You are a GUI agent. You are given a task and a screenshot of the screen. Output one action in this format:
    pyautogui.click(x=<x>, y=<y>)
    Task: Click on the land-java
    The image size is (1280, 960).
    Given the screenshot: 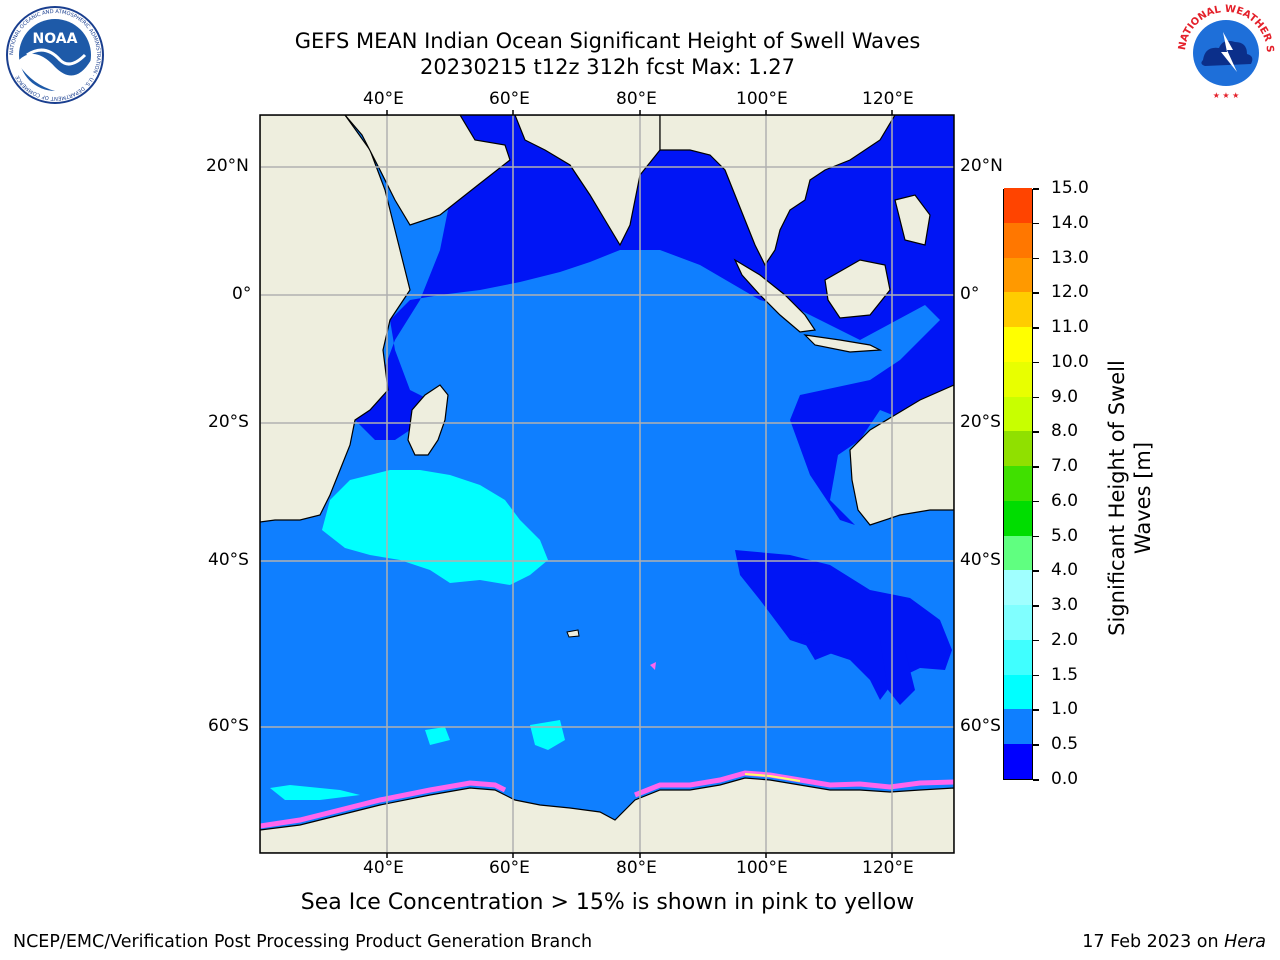 What is the action you would take?
    pyautogui.click(x=843, y=343)
    